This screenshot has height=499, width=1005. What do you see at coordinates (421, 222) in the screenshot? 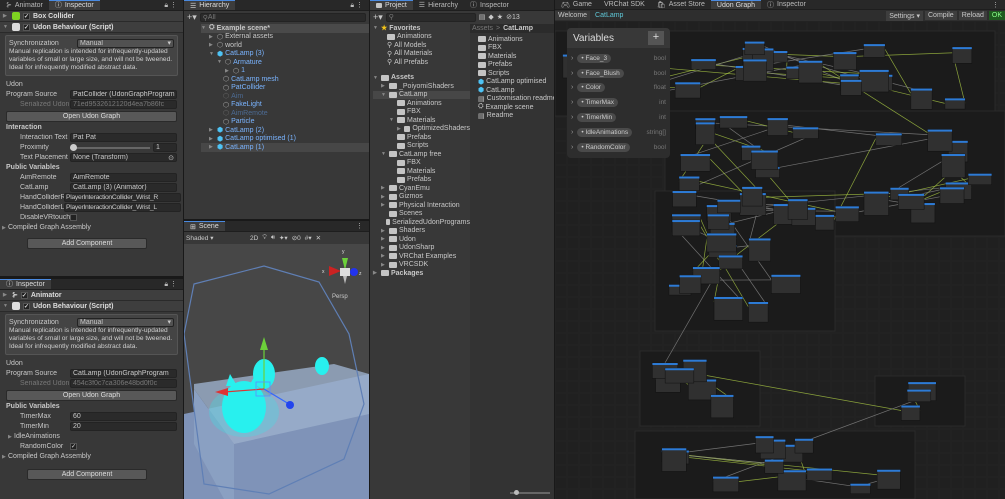
I see `project-folder: SerializedUdonPrograms` at bounding box center [421, 222].